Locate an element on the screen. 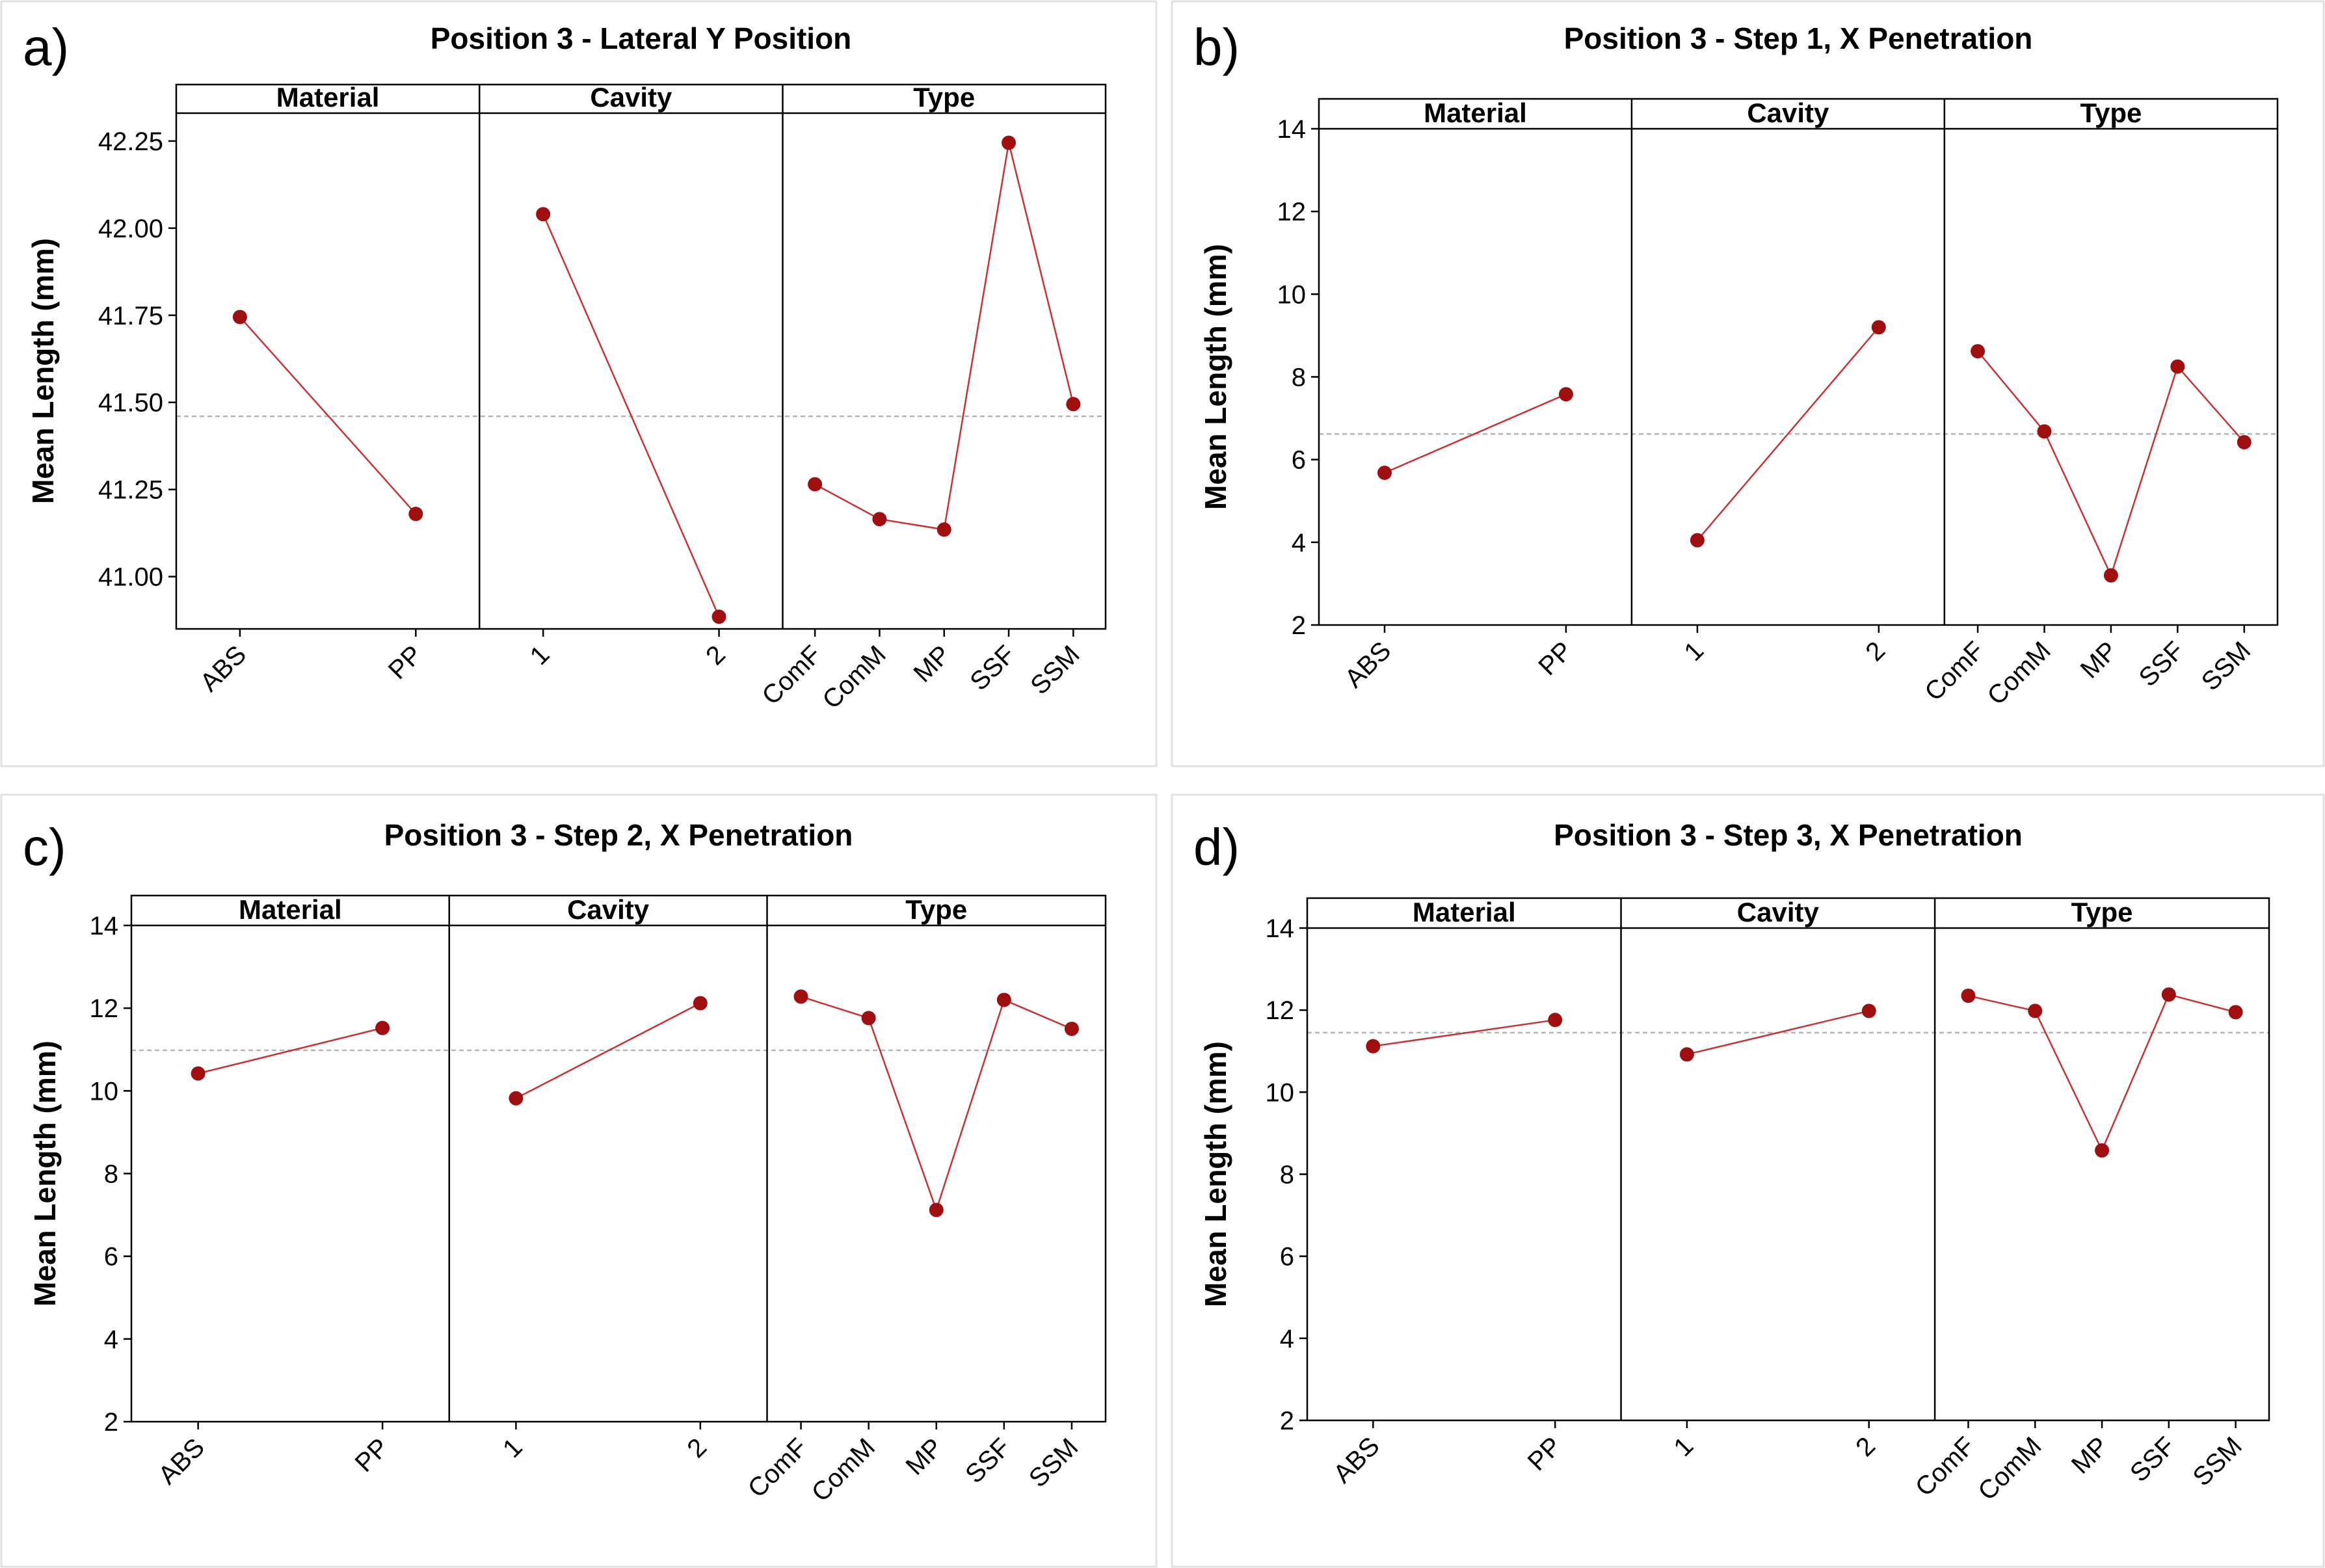 This screenshot has width=2325, height=1568. chart-title: Position 3 - Step 3, X Penetration is located at coordinates (1788, 835).